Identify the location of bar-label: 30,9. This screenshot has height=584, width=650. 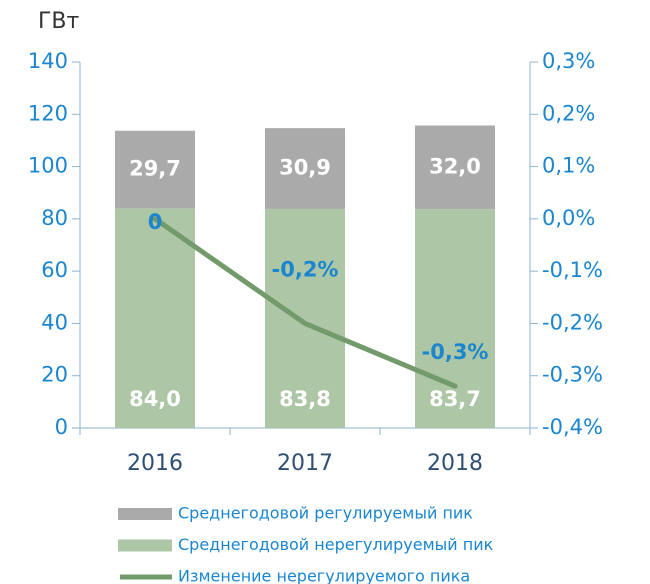
(305, 168).